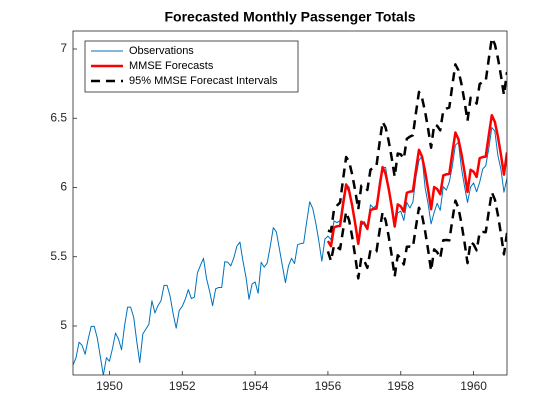  I want to click on x-tick-label: 1960, so click(473, 386).